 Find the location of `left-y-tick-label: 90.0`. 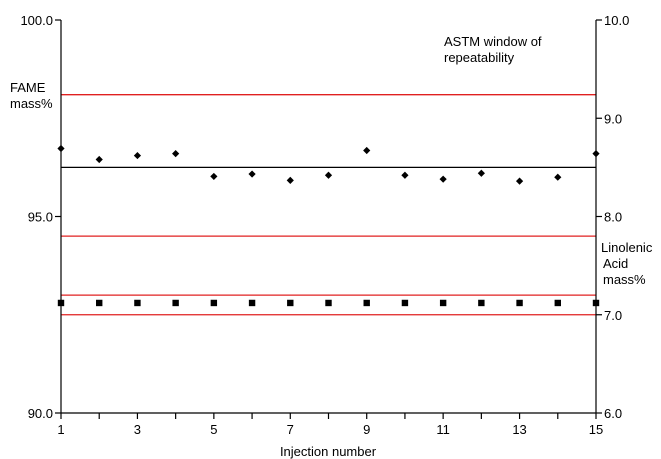

left-y-tick-label: 90.0 is located at coordinates (40, 413).